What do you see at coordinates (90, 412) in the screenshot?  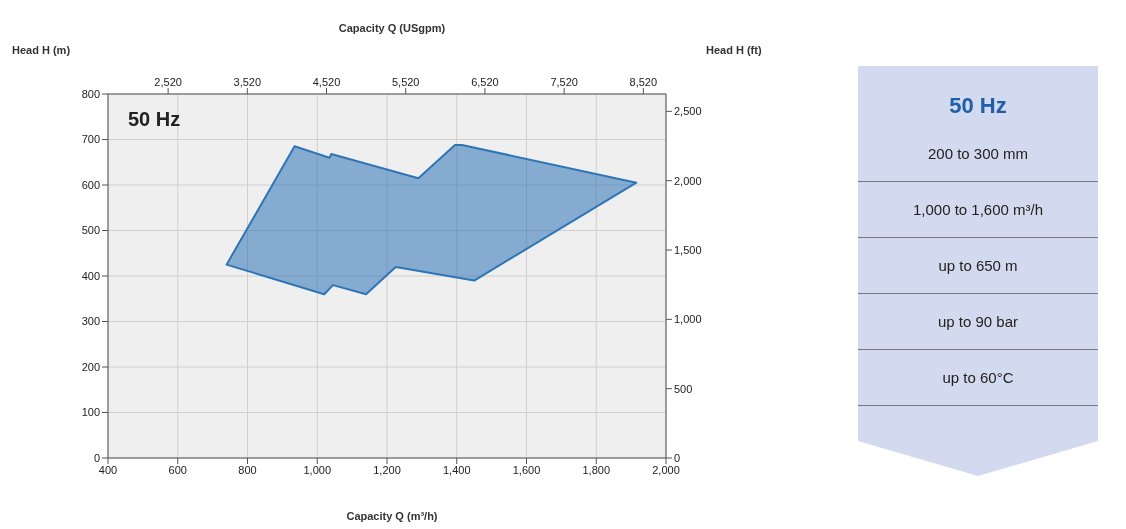 I see `y-tick-label: 100` at bounding box center [90, 412].